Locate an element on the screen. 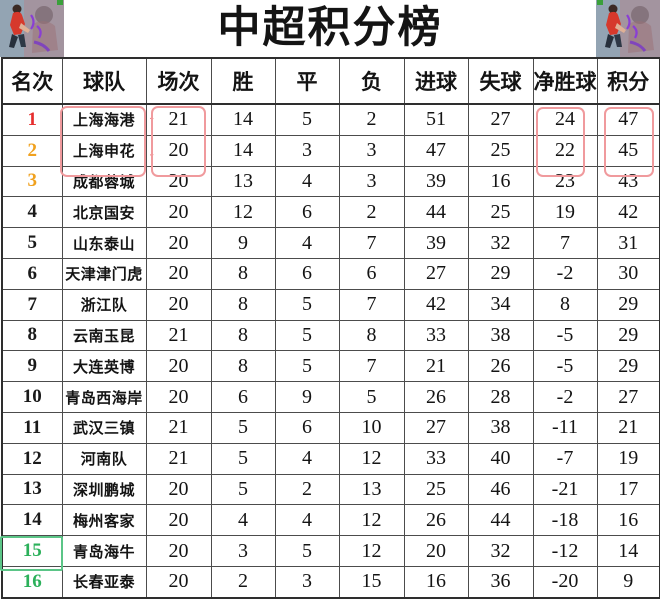 The height and width of the screenshot is (599, 660). watermark-image-right is located at coordinates (628, 28).